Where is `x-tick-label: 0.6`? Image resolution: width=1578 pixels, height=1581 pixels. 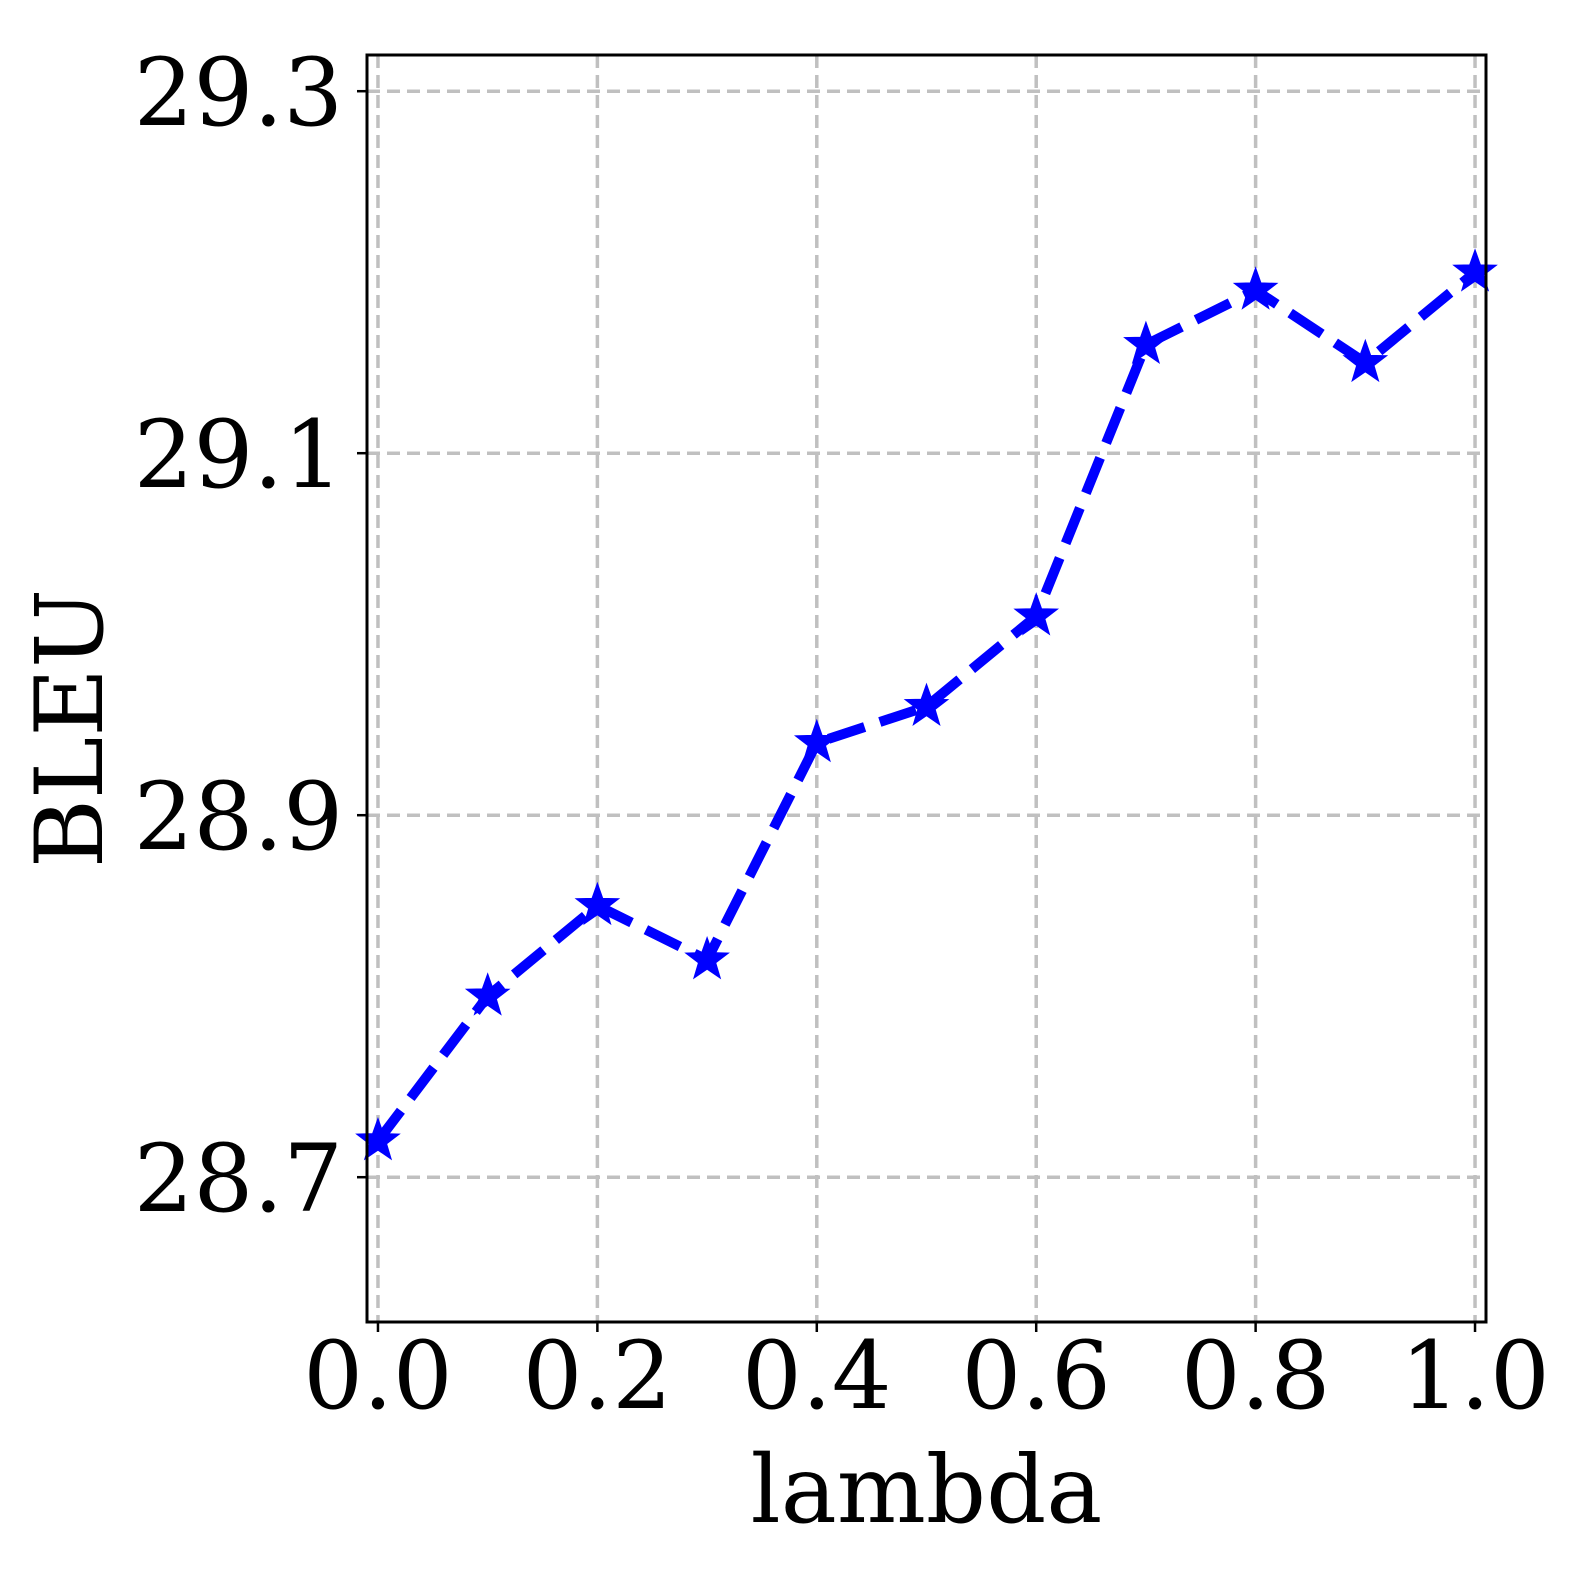 x-tick-label: 0.6 is located at coordinates (1036, 1376).